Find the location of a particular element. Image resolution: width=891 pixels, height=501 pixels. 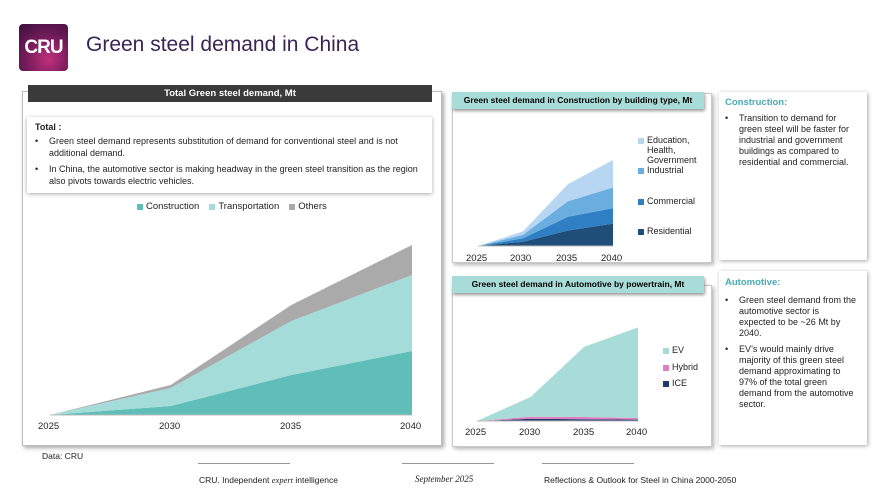

legend-item-others: Others is located at coordinates (308, 206).